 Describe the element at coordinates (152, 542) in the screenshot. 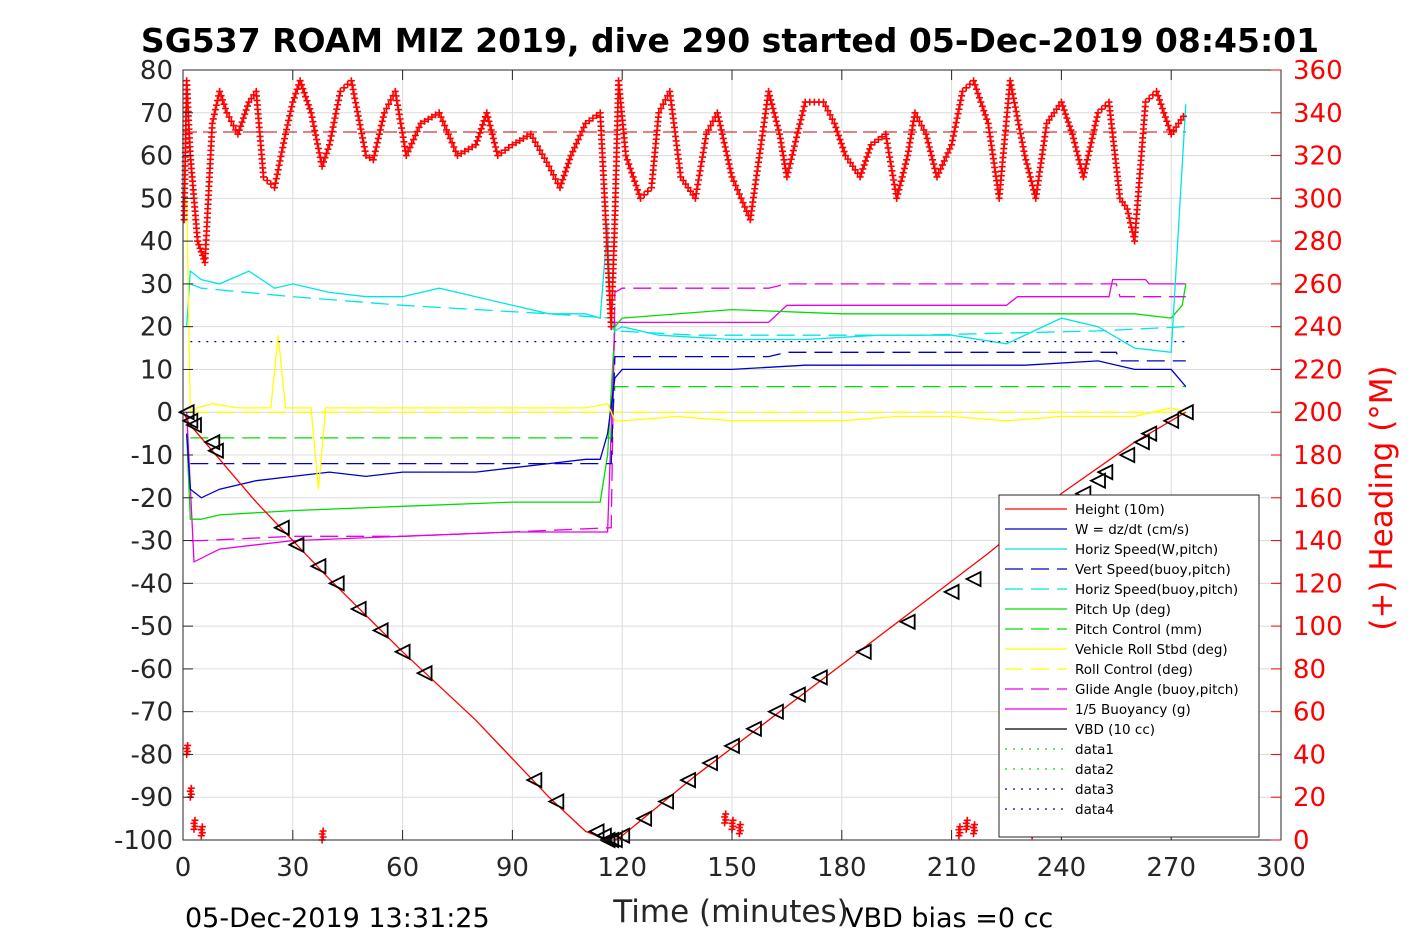

I see `y-tick-label: -30` at that location.